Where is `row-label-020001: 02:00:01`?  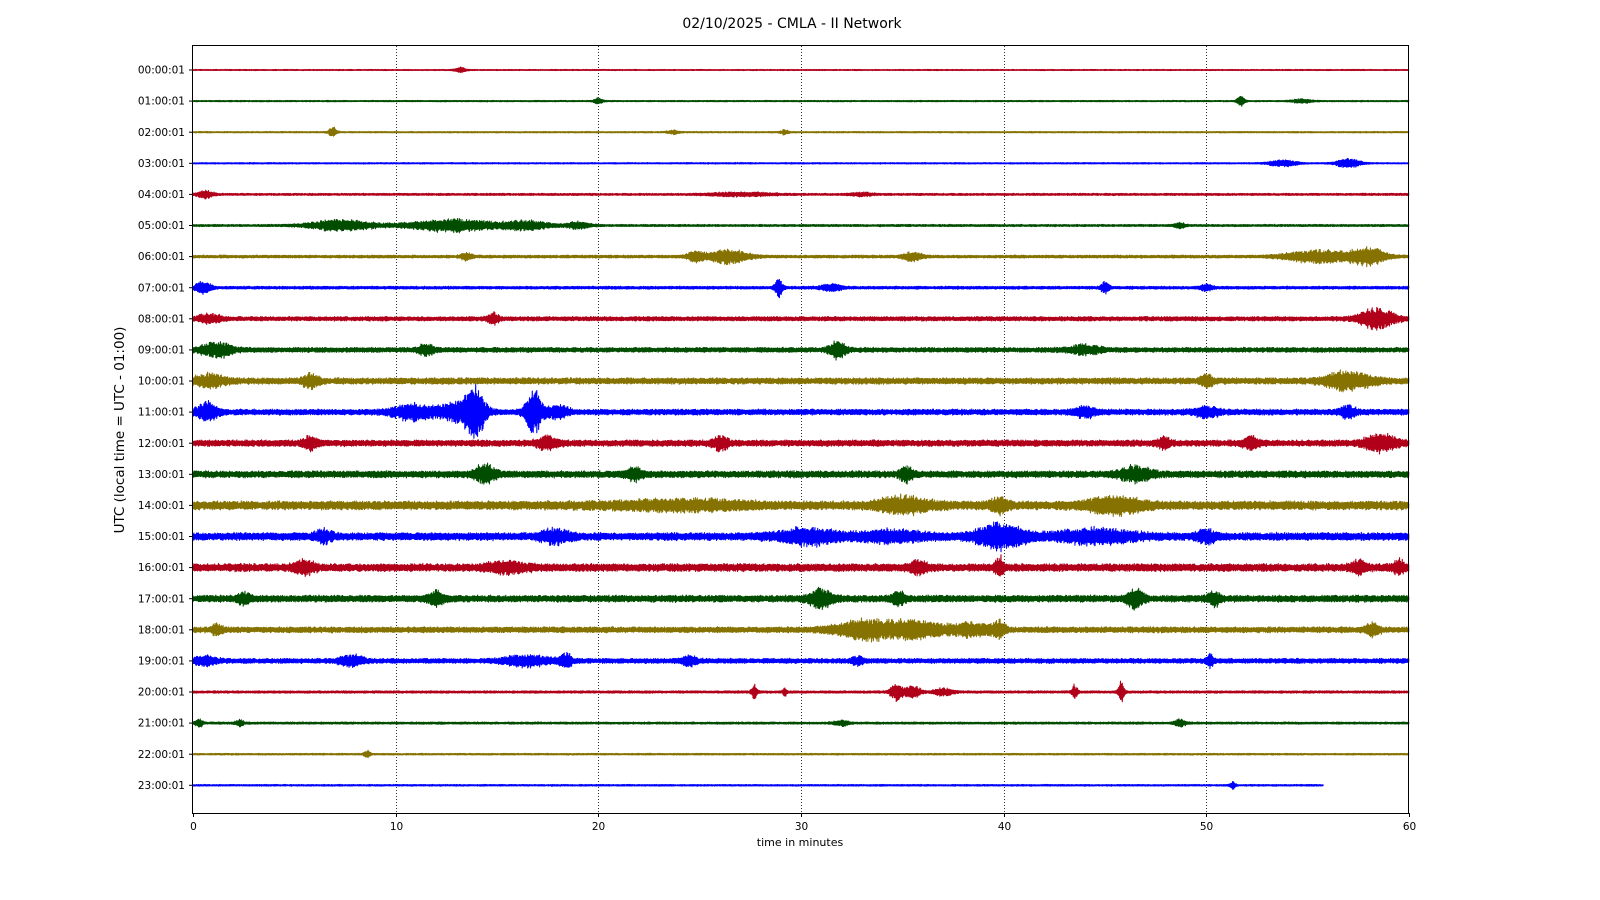 row-label-020001: 02:00:01 is located at coordinates (161, 133).